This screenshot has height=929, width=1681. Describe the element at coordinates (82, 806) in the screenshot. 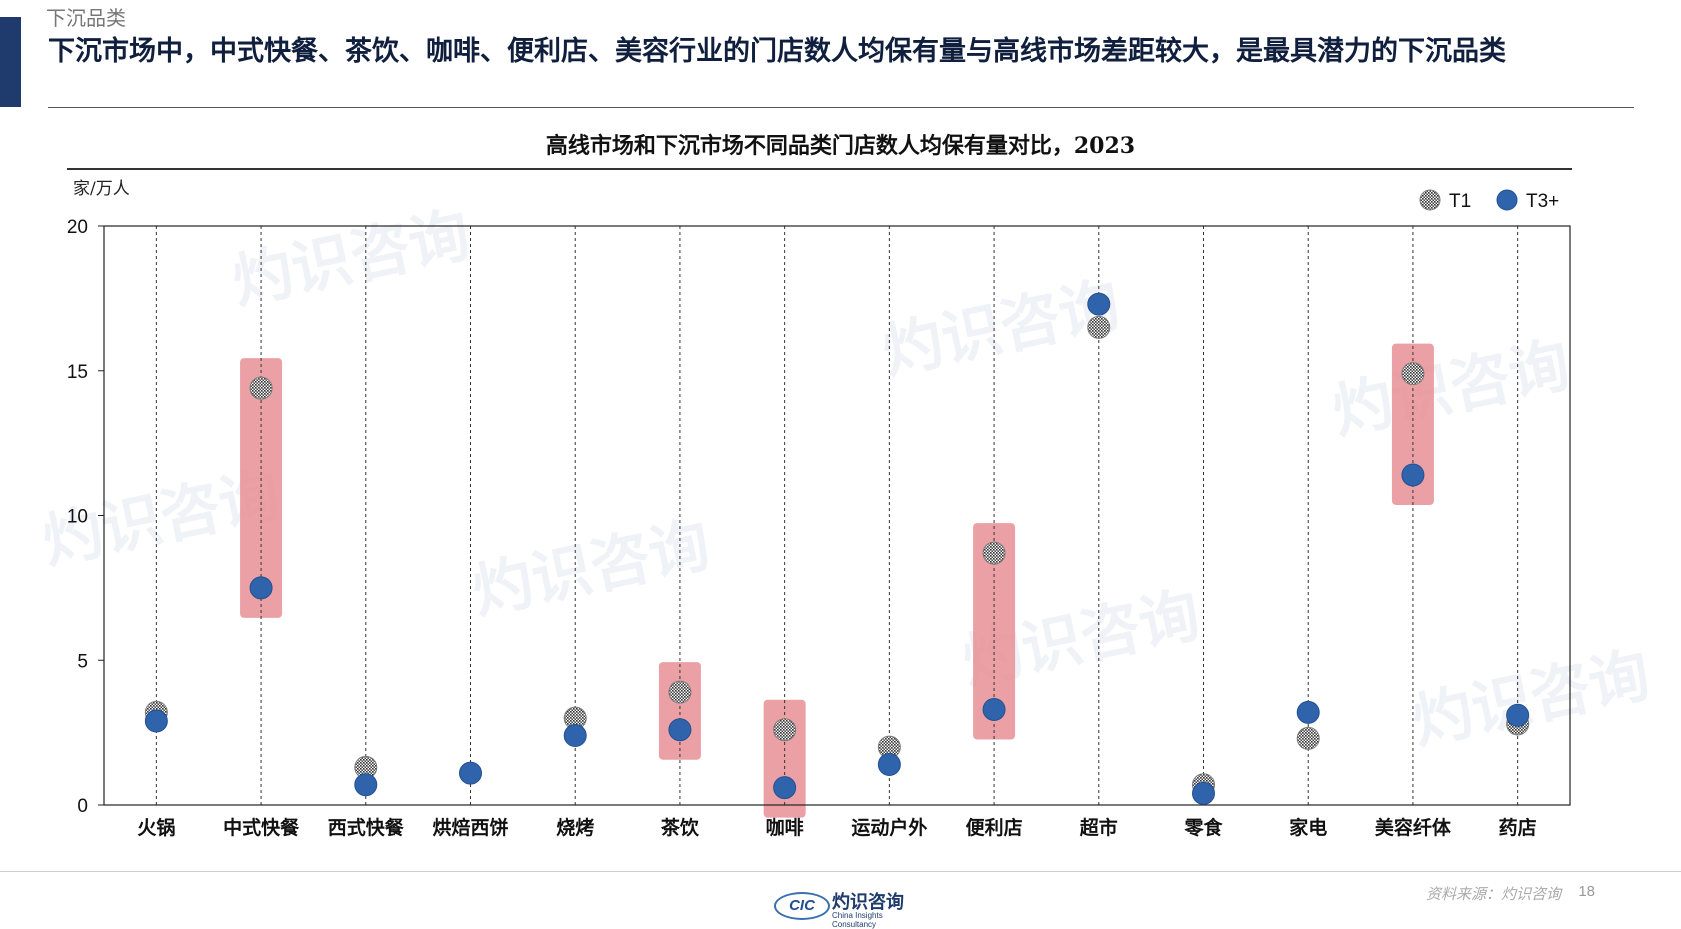

I see `y-tick-label: 0` at that location.